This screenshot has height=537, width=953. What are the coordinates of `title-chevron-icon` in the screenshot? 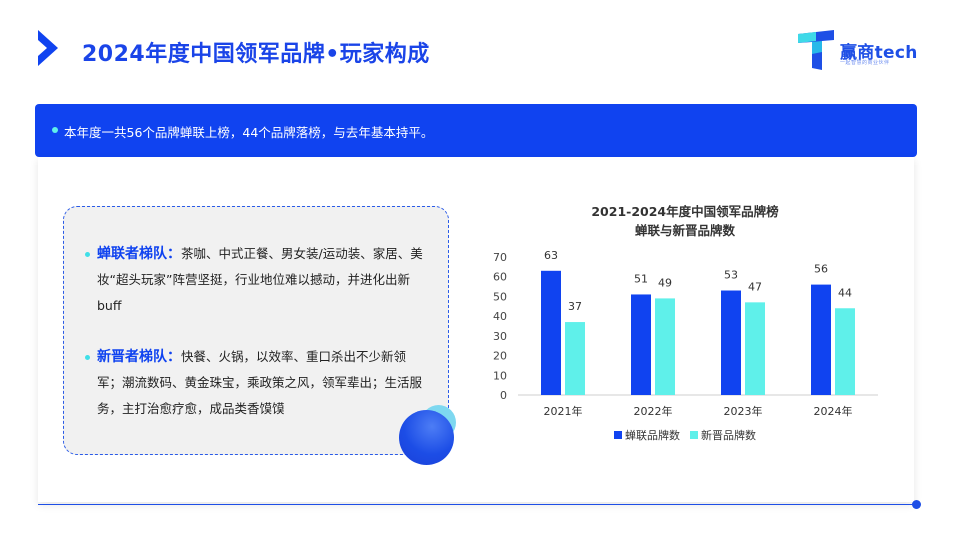 It's located at (48, 48).